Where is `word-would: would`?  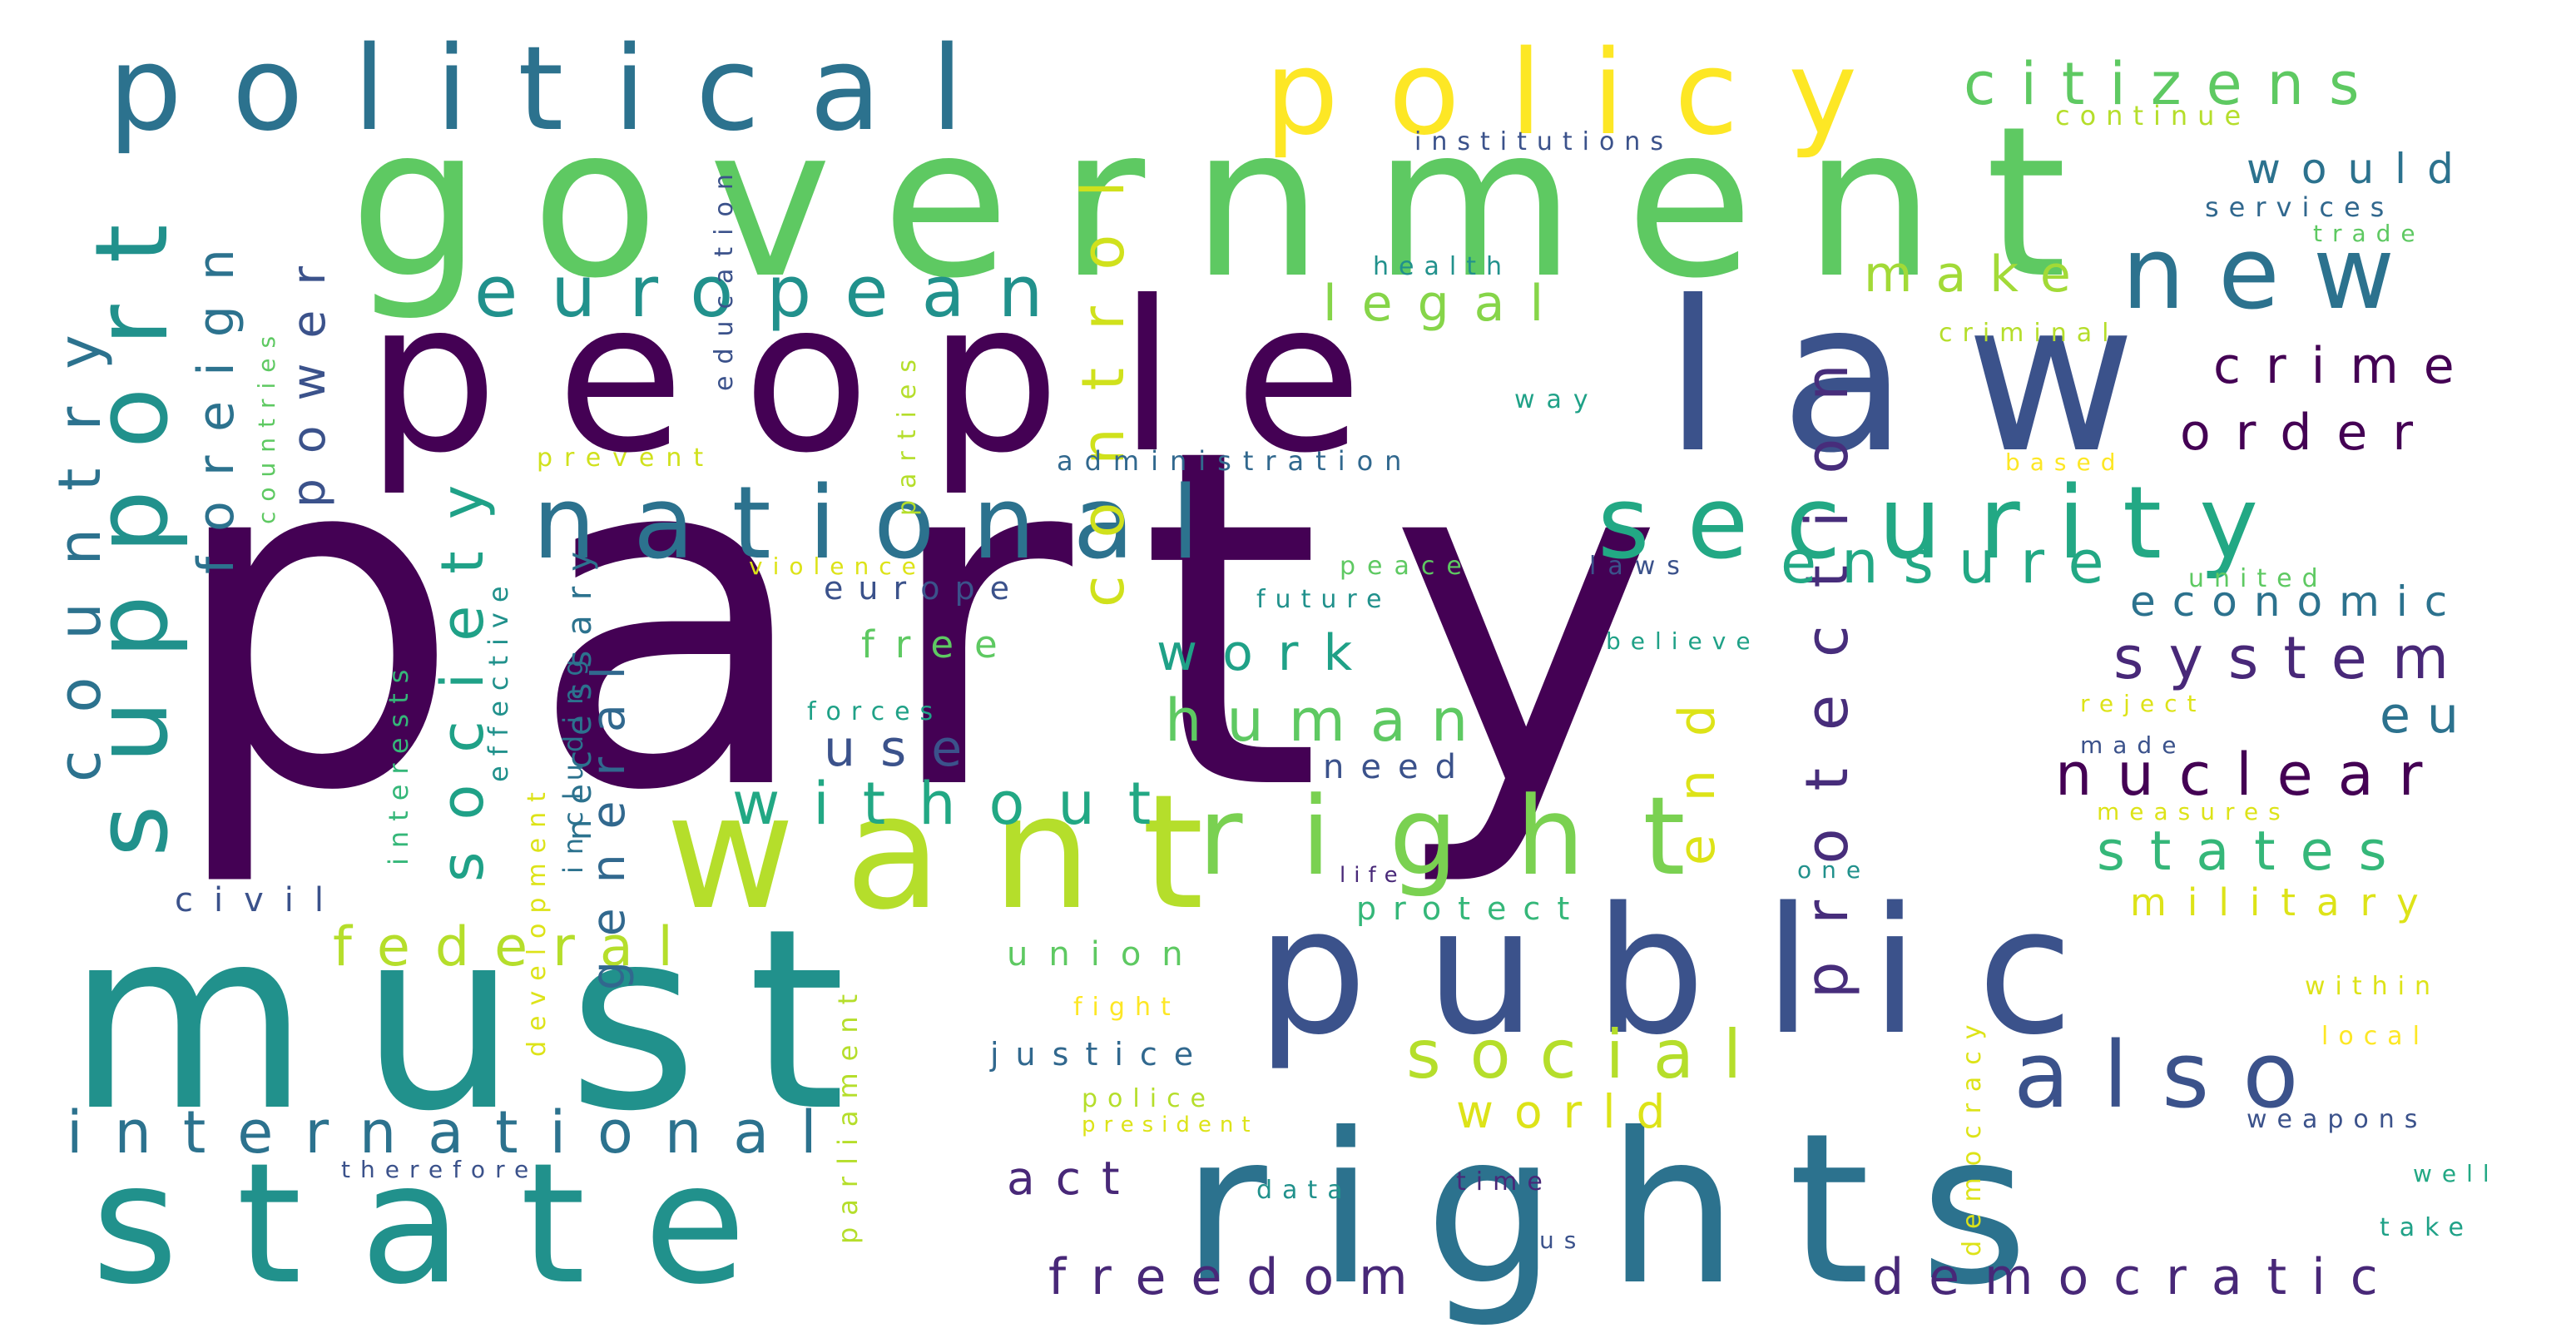
word-would: would is located at coordinates (2360, 169).